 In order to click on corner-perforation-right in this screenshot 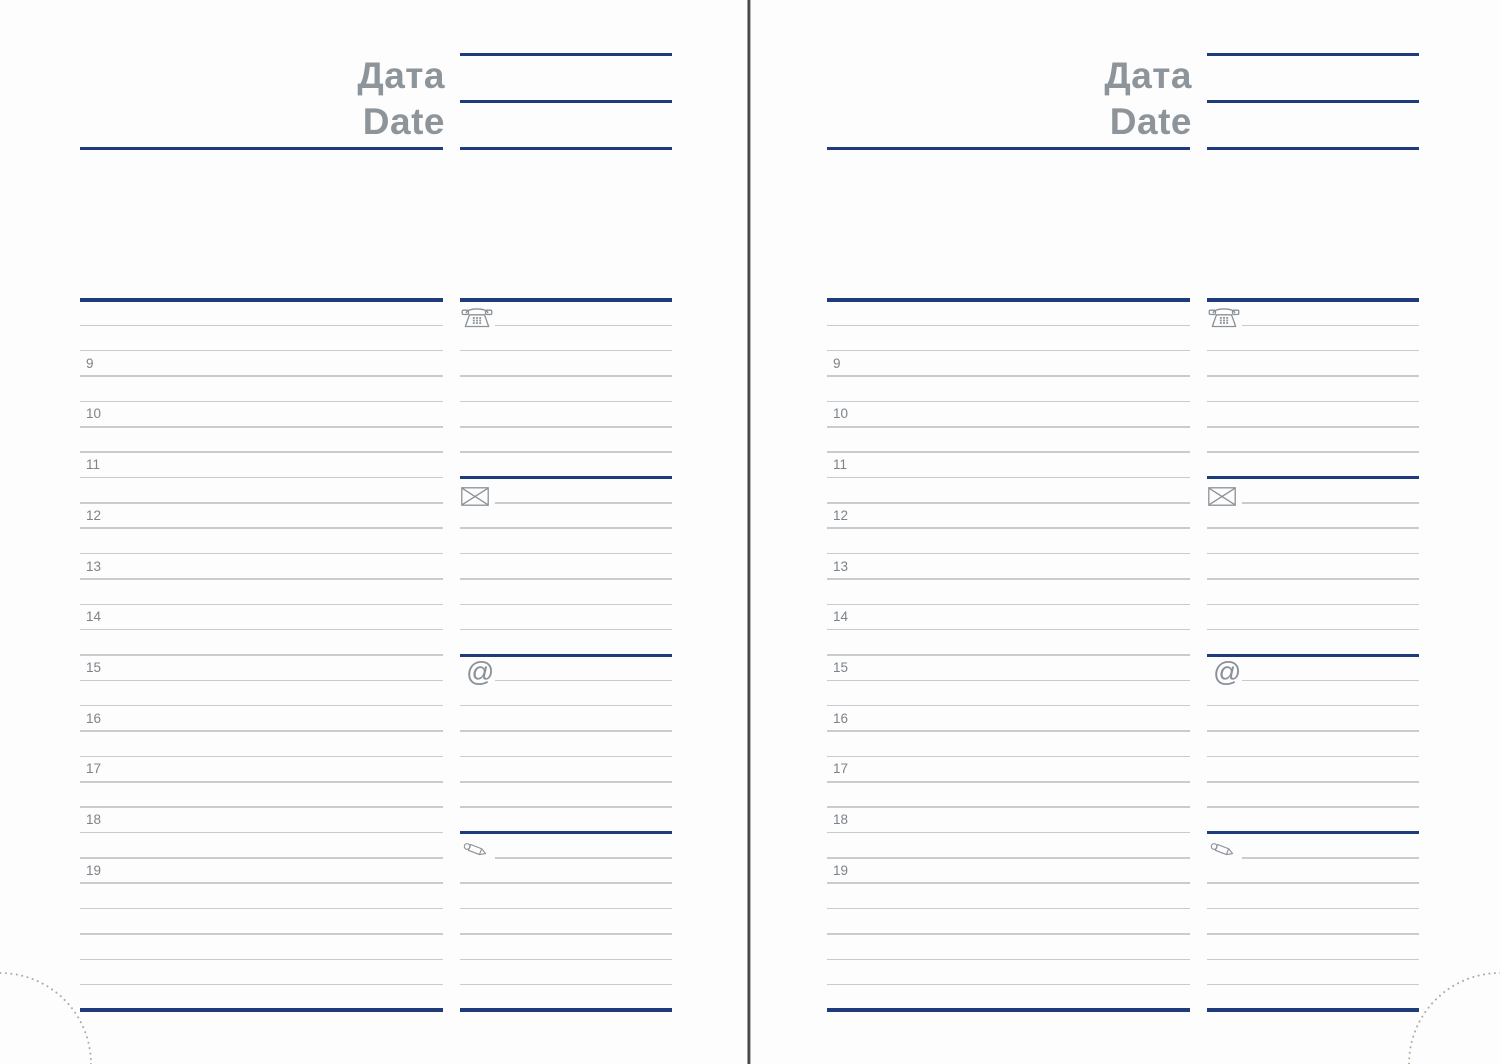, I will do `click(1454, 1018)`.